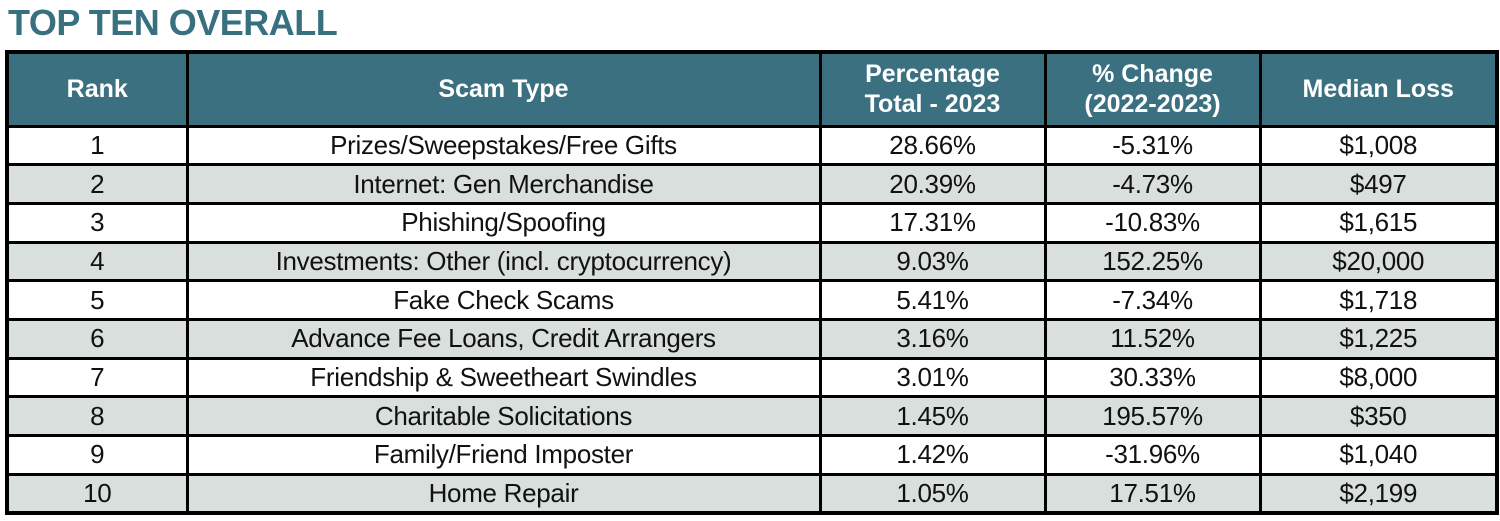 Image resolution: width=1500 pixels, height=521 pixels. What do you see at coordinates (932, 300) in the screenshot?
I see `cell-percentage-total: 5.41%` at bounding box center [932, 300].